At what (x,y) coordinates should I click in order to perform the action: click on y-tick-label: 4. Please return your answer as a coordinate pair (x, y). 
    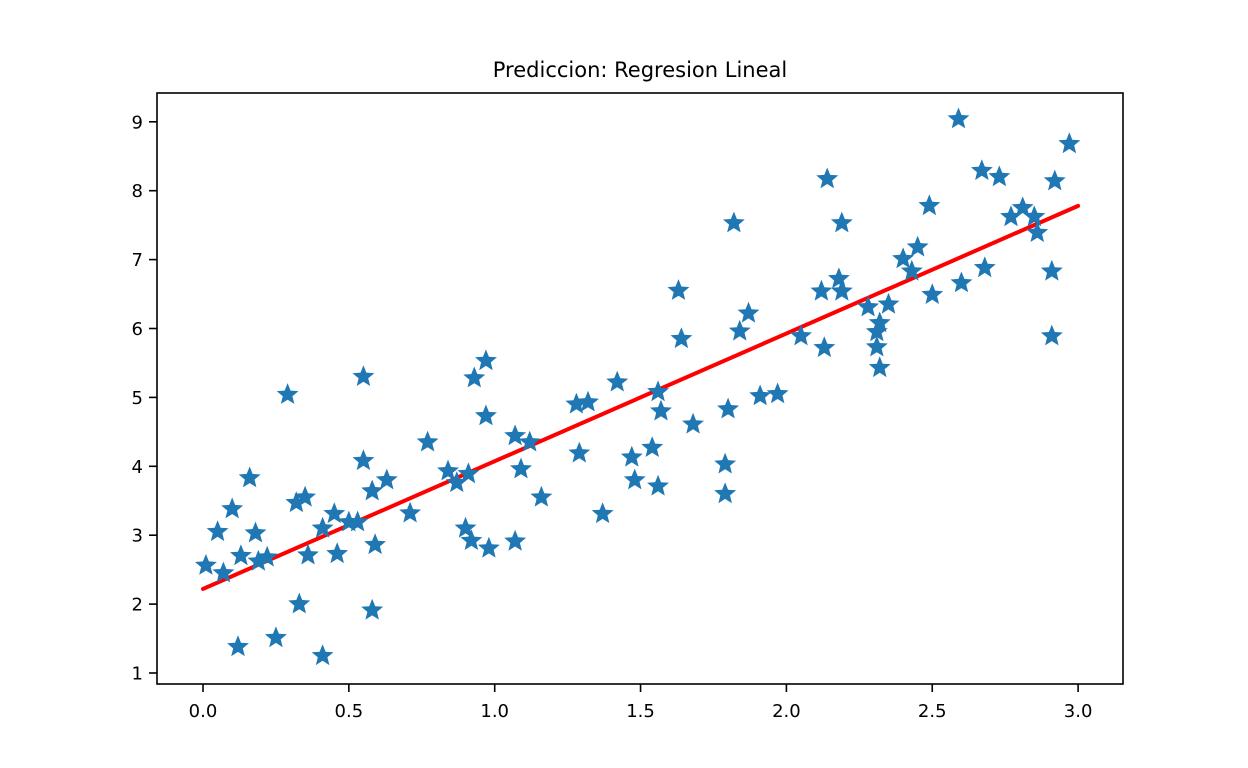
    Looking at the image, I should click on (137, 467).